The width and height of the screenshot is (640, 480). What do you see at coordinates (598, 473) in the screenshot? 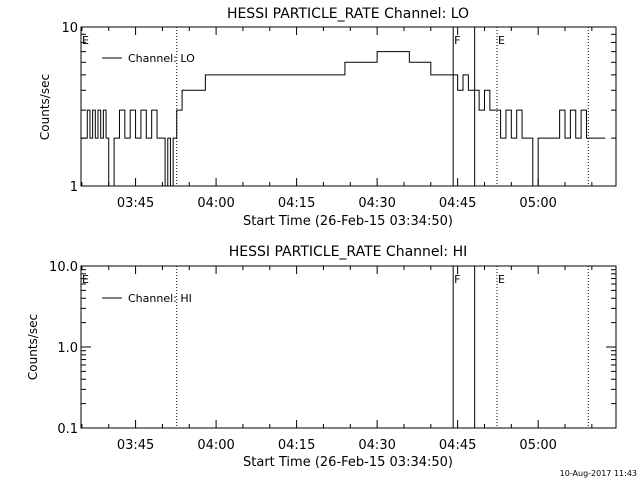
I see `footer-timestamp: 10-Aug-2017 11:43` at bounding box center [598, 473].